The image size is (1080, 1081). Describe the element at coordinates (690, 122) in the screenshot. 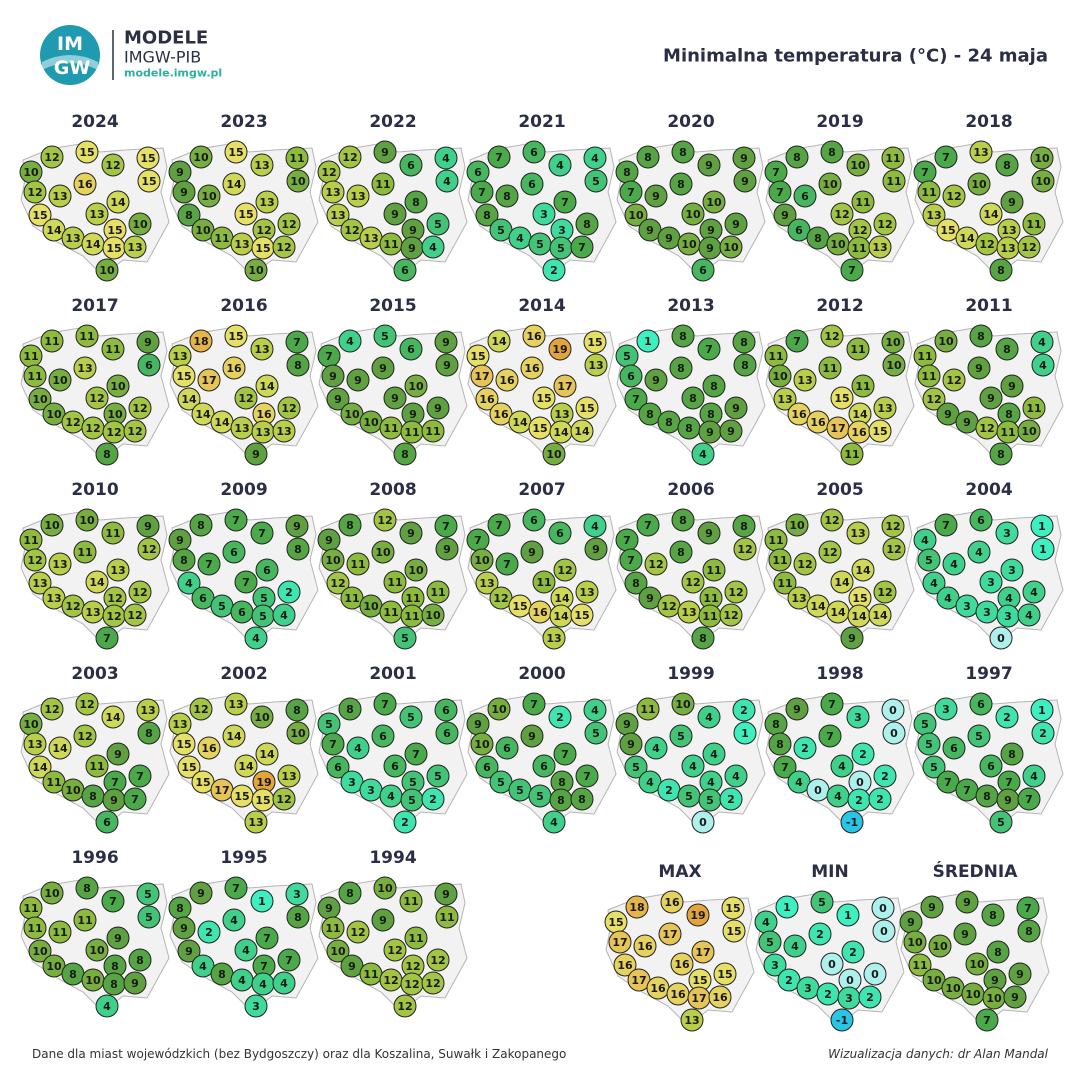

I see `map-label: 2020` at that location.